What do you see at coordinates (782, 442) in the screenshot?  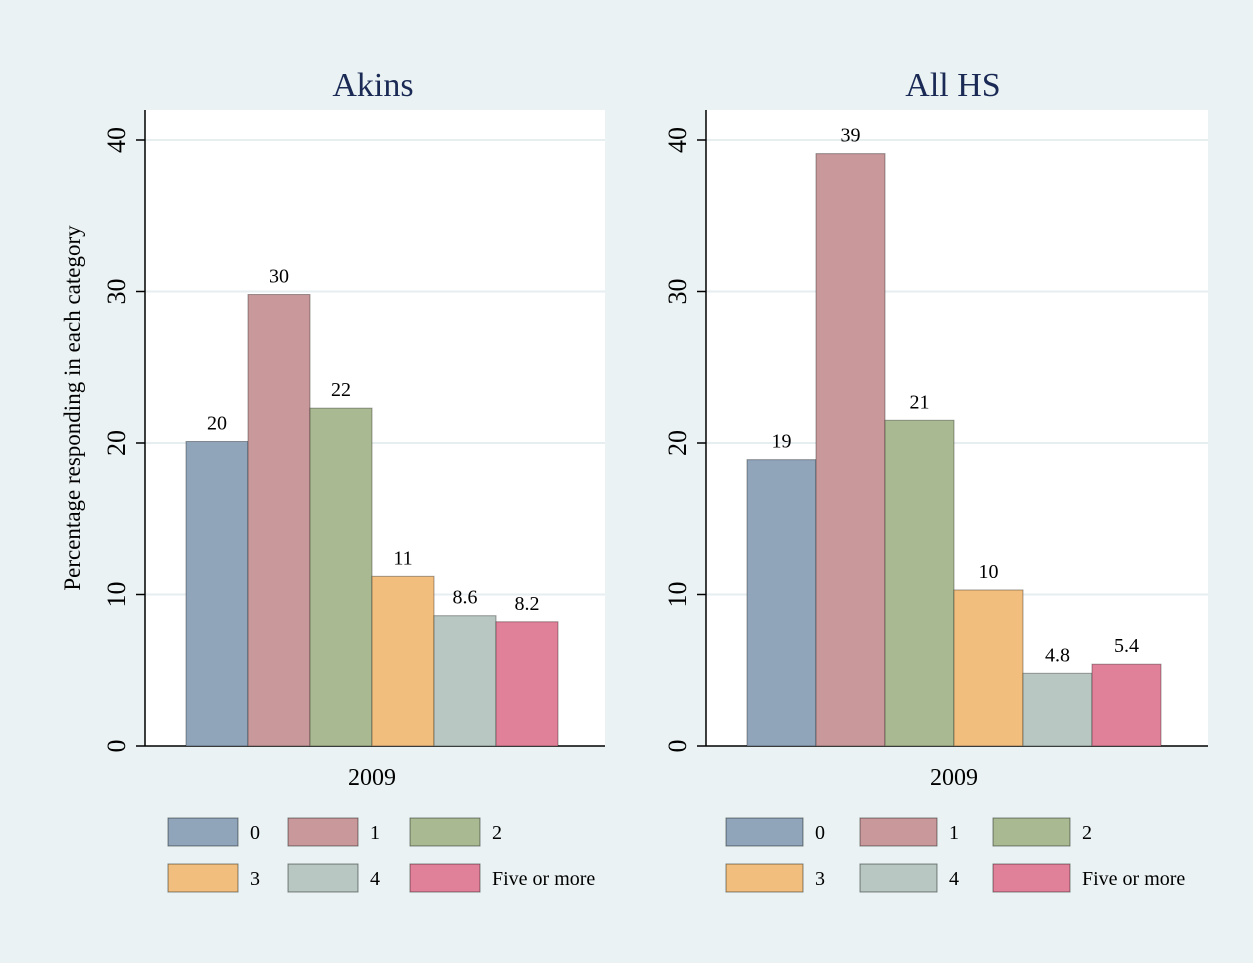 I see `bar-value-label: 19` at bounding box center [782, 442].